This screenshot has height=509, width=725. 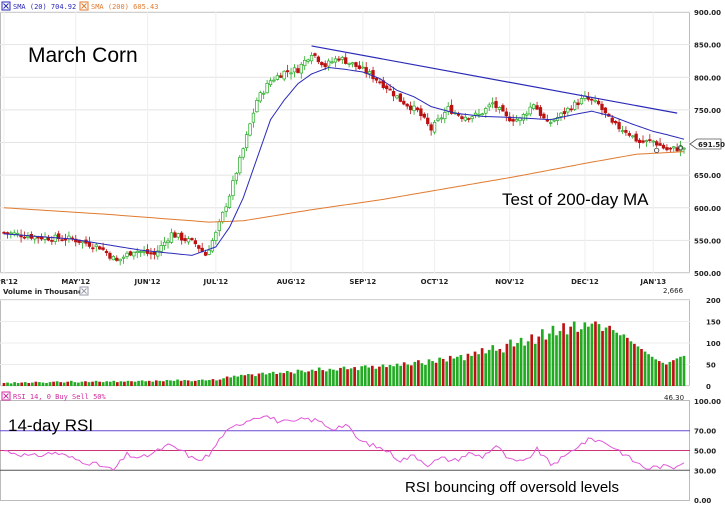 I want to click on rsi-y-tick: 100.00, so click(x=707, y=402).